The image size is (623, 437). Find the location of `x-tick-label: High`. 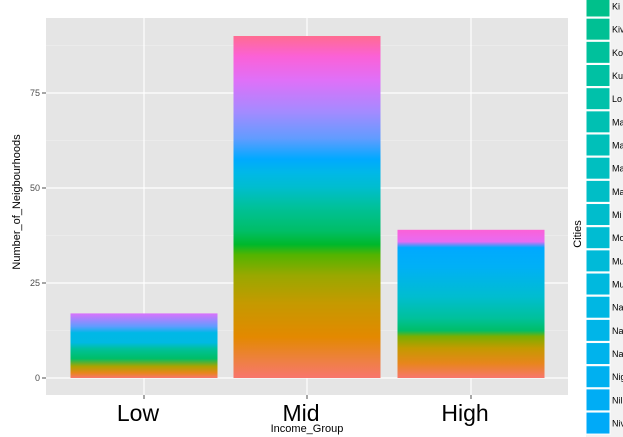

x-tick-label: High is located at coordinates (464, 413).